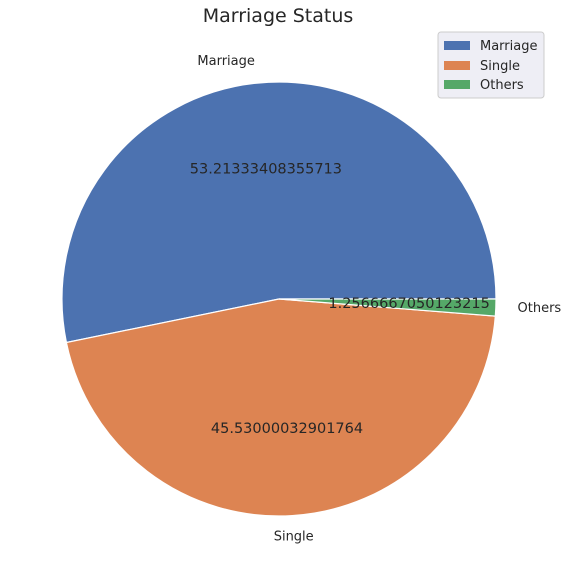 The width and height of the screenshot is (570, 579). What do you see at coordinates (278, 16) in the screenshot?
I see `chart-title: Marriage Status` at bounding box center [278, 16].